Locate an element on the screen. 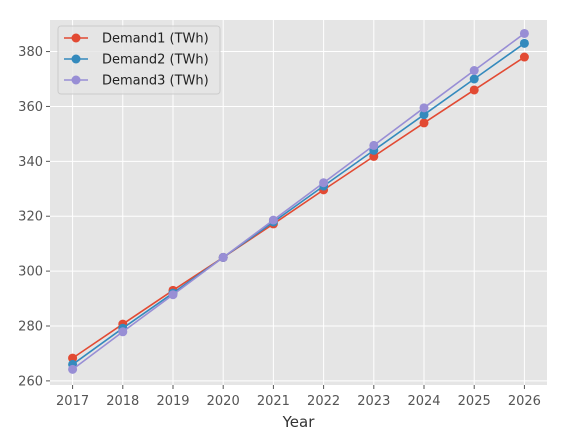 Image resolution: width=569 pixels, height=436 pixels. legend-item: Demand1 (TWh) is located at coordinates (136, 39).